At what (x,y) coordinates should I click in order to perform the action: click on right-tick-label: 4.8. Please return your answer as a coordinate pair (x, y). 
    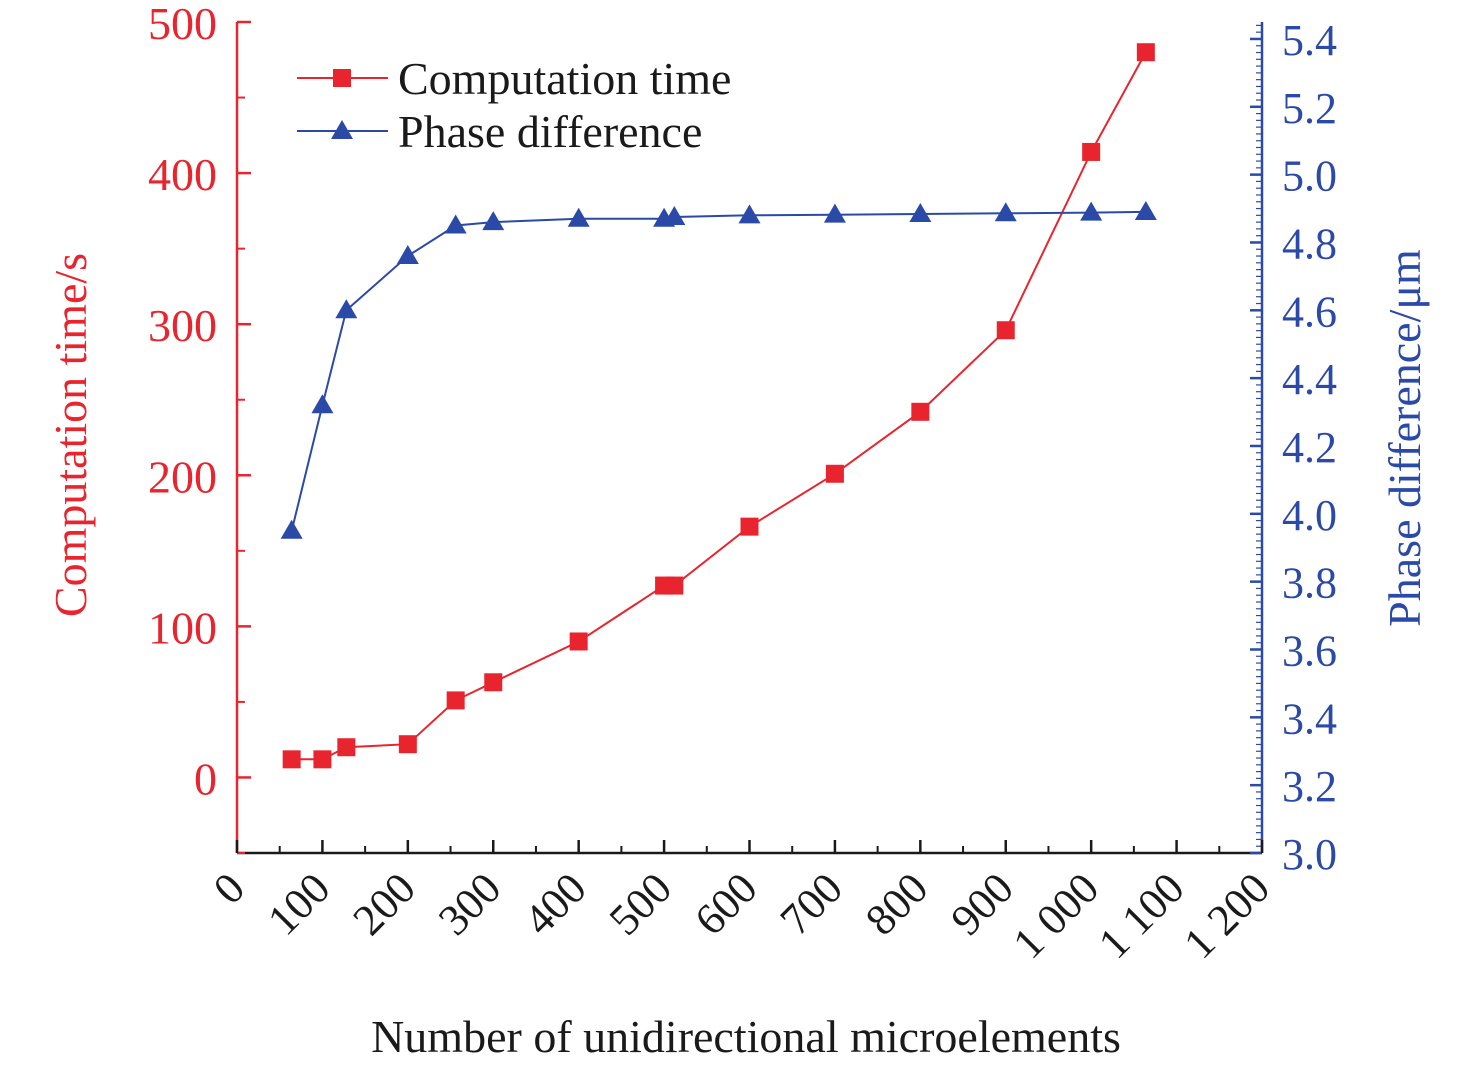
    Looking at the image, I should click on (1309, 243).